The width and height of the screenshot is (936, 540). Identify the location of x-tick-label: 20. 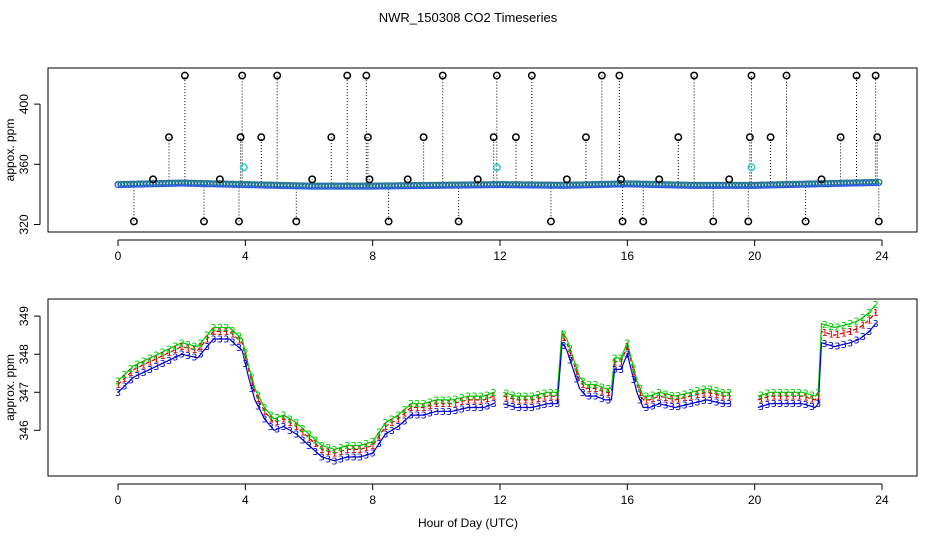
(755, 256).